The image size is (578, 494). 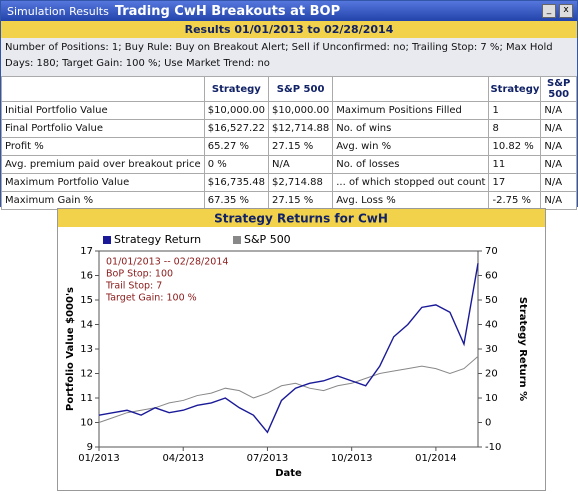 What do you see at coordinates (157, 239) in the screenshot?
I see `legend-label: Strategy Return` at bounding box center [157, 239].